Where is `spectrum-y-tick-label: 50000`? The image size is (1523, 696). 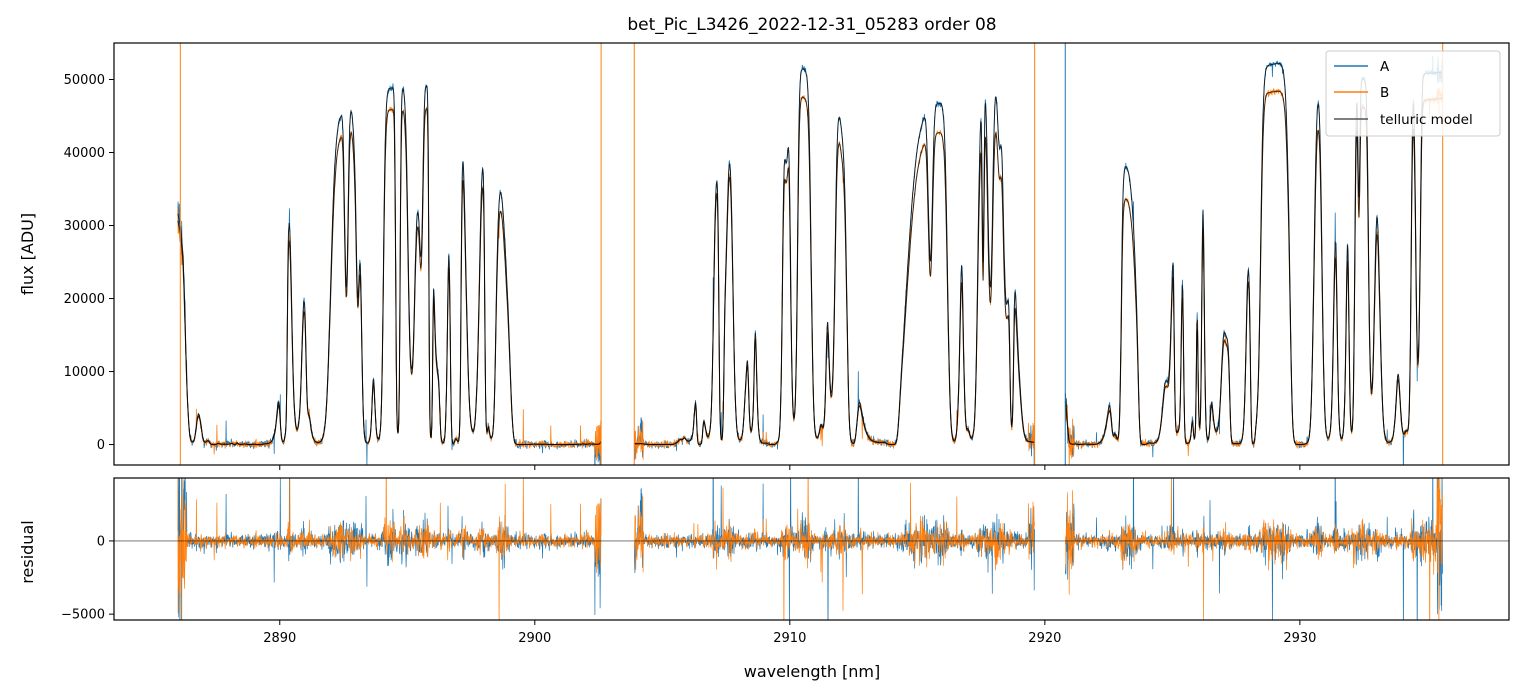
spectrum-y-tick-label: 50000 is located at coordinates (84, 80).